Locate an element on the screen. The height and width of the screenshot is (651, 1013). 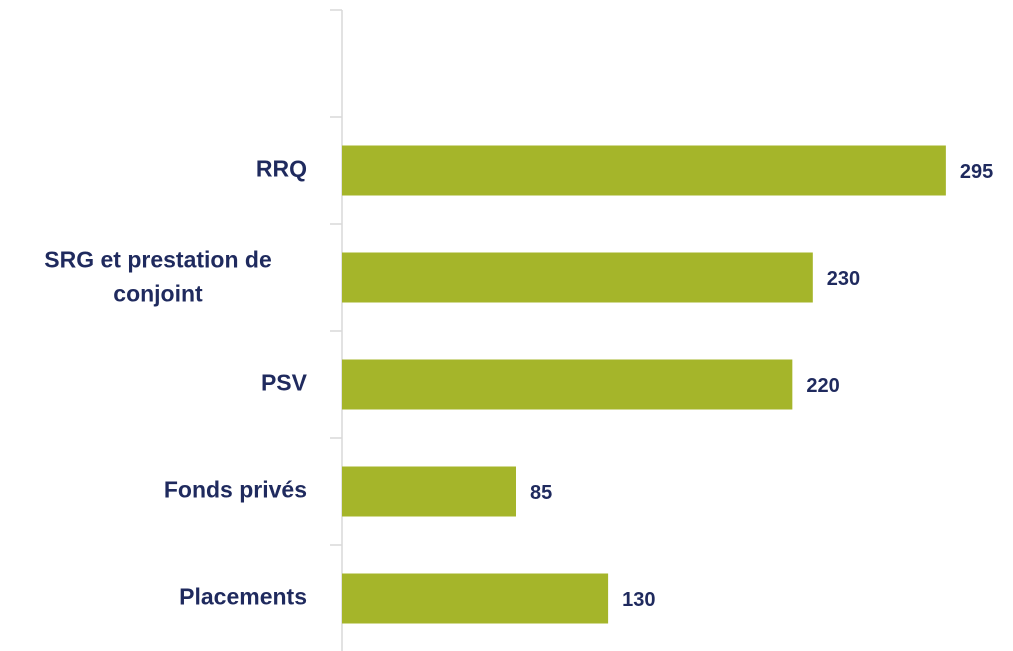
value-label: 220 is located at coordinates (822, 386).